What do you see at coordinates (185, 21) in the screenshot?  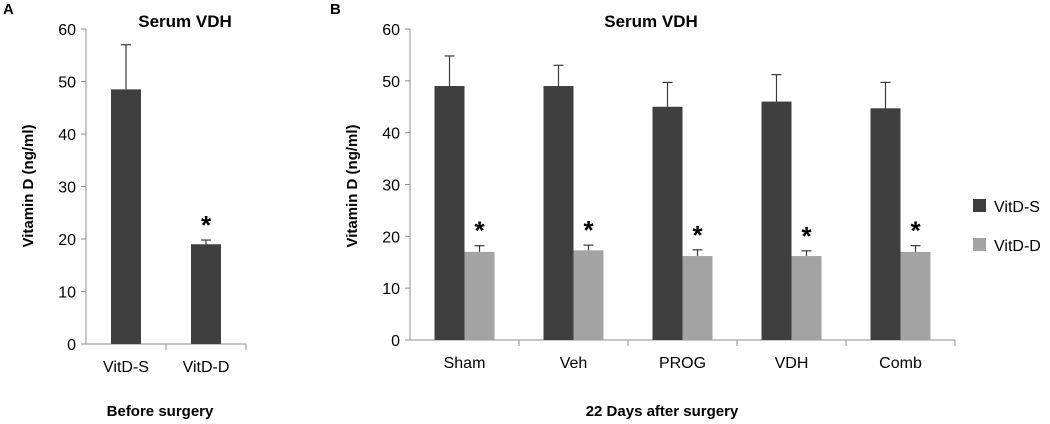 I see `panel-a-title: Serum VDH` at bounding box center [185, 21].